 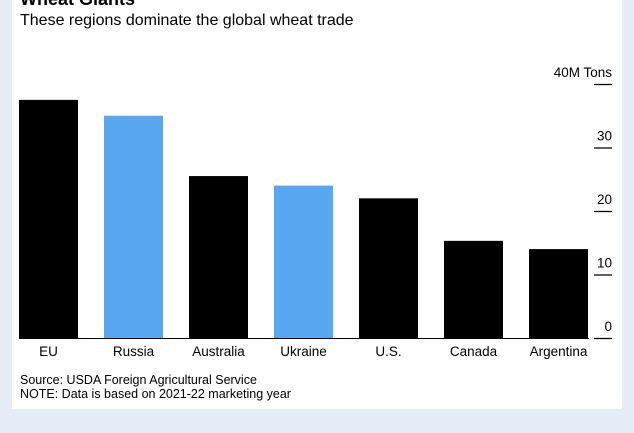 I want to click on y-tick-label: 0, so click(x=608, y=326).